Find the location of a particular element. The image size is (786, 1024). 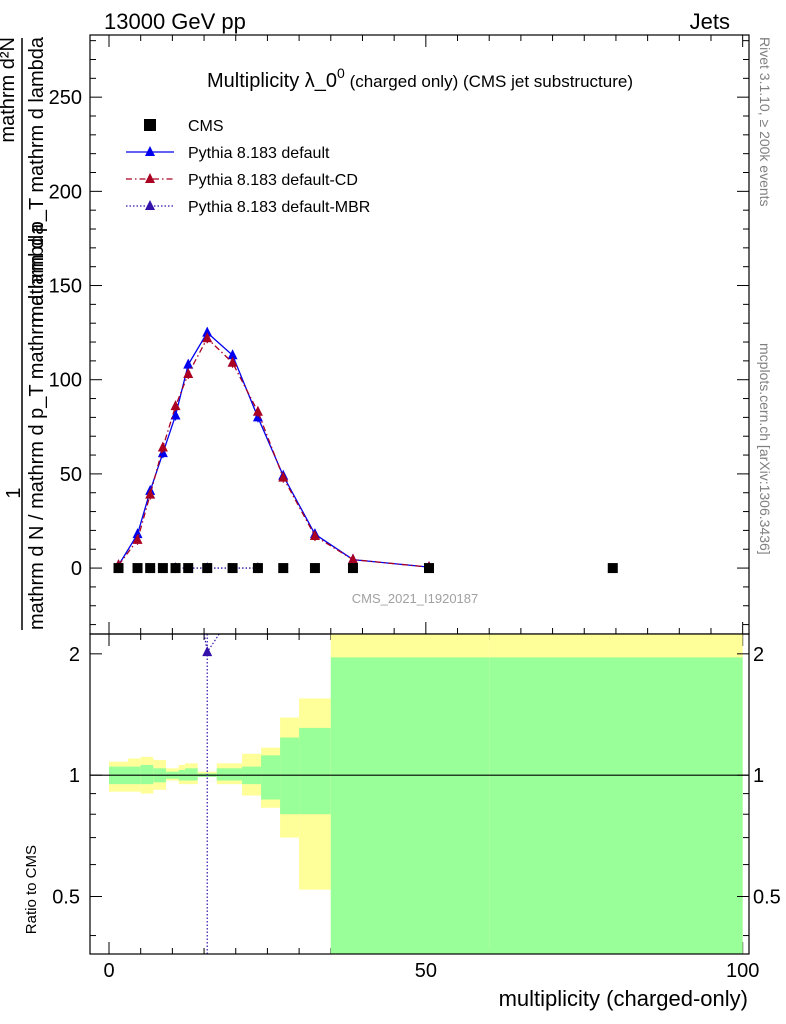

y-label-fraction-numerator: mathrm d²N is located at coordinates (9, 90).